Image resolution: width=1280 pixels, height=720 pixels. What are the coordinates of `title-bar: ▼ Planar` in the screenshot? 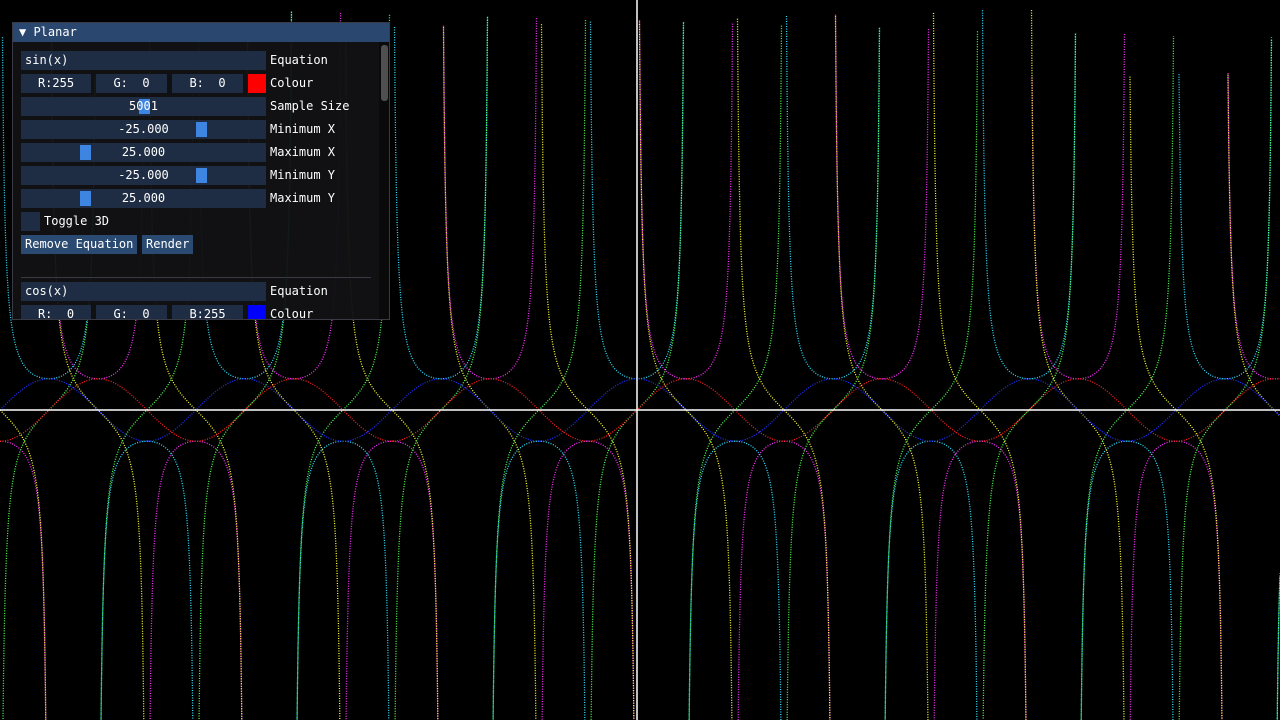 It's located at (201, 32).